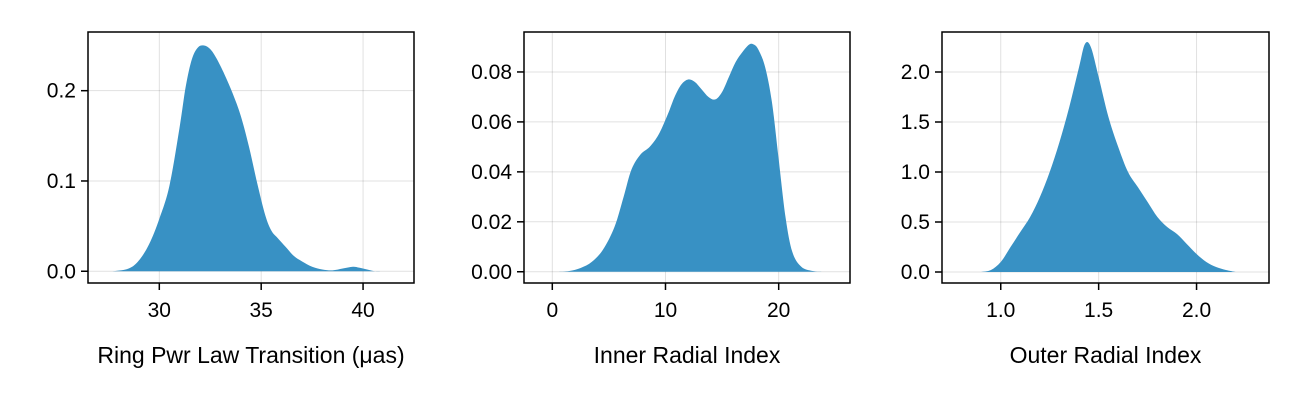  Describe the element at coordinates (491, 72) in the screenshot. I see `y-tick-label: 0.08` at that location.